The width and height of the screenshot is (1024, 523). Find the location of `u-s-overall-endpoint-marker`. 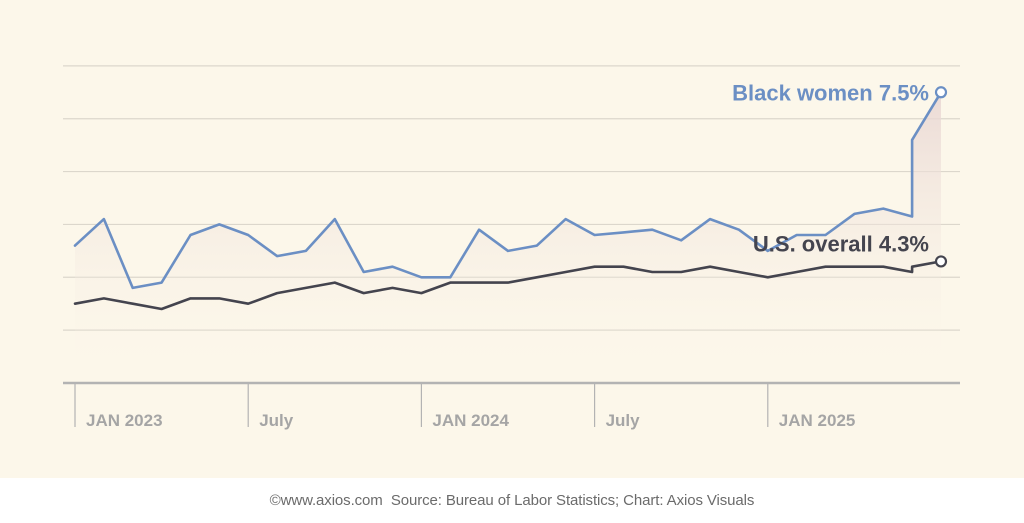

u-s-overall-endpoint-marker is located at coordinates (941, 261).